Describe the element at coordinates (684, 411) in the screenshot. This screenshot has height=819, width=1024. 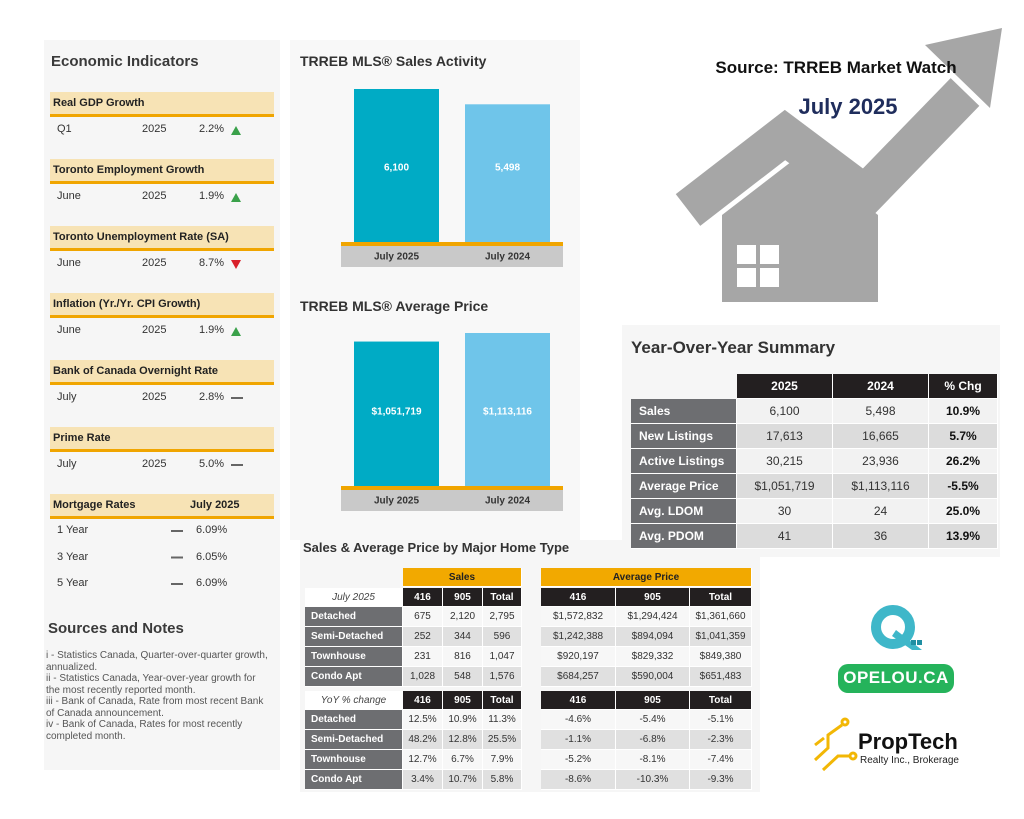
I see `row-label: Sales` at that location.